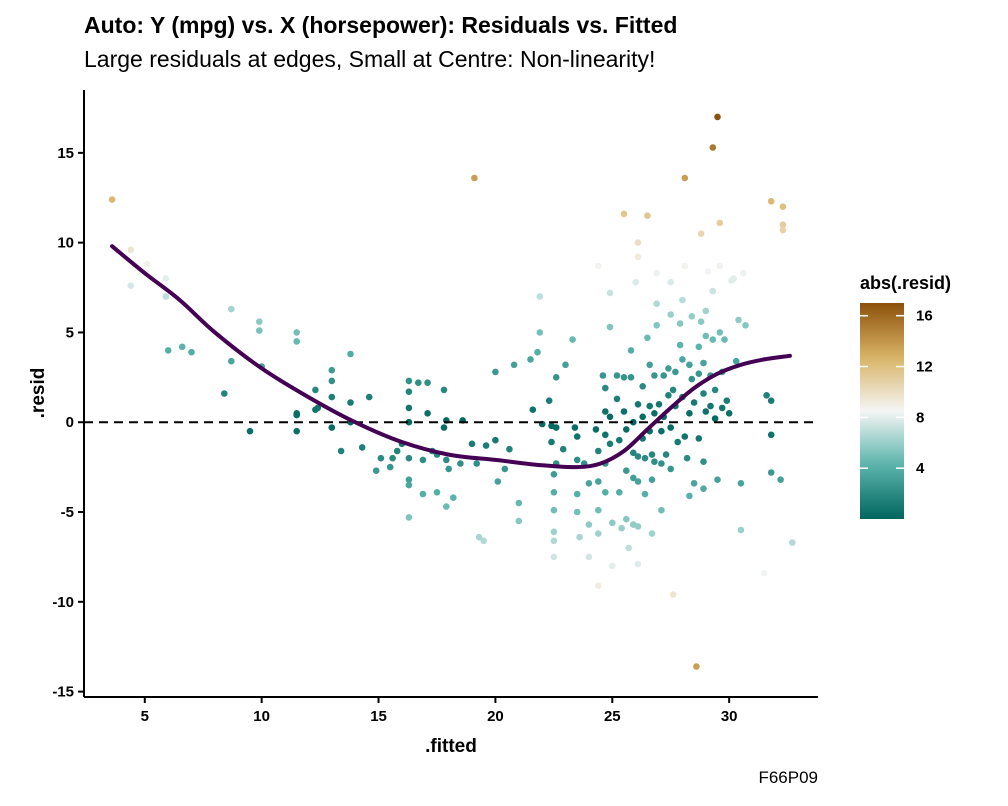 The image size is (1008, 806). What do you see at coordinates (38, 393) in the screenshot?
I see `y-axis-title: .resid` at bounding box center [38, 393].